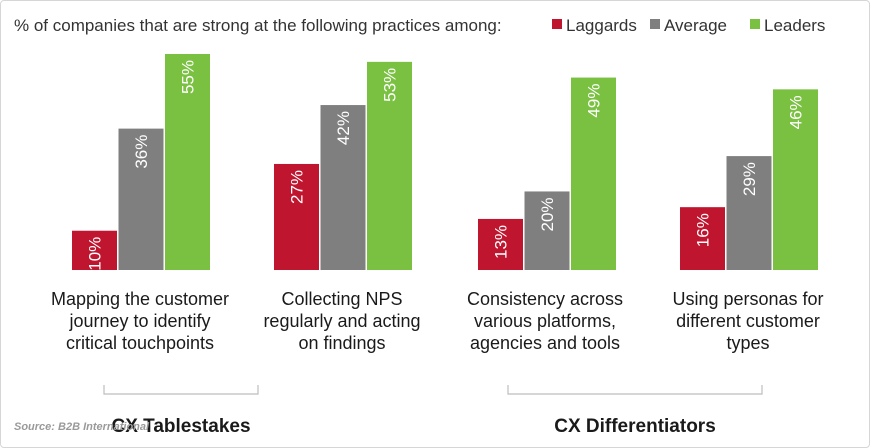 The image size is (870, 448). I want to click on category-label-1-line-1: Mapping the customer, so click(140, 299).